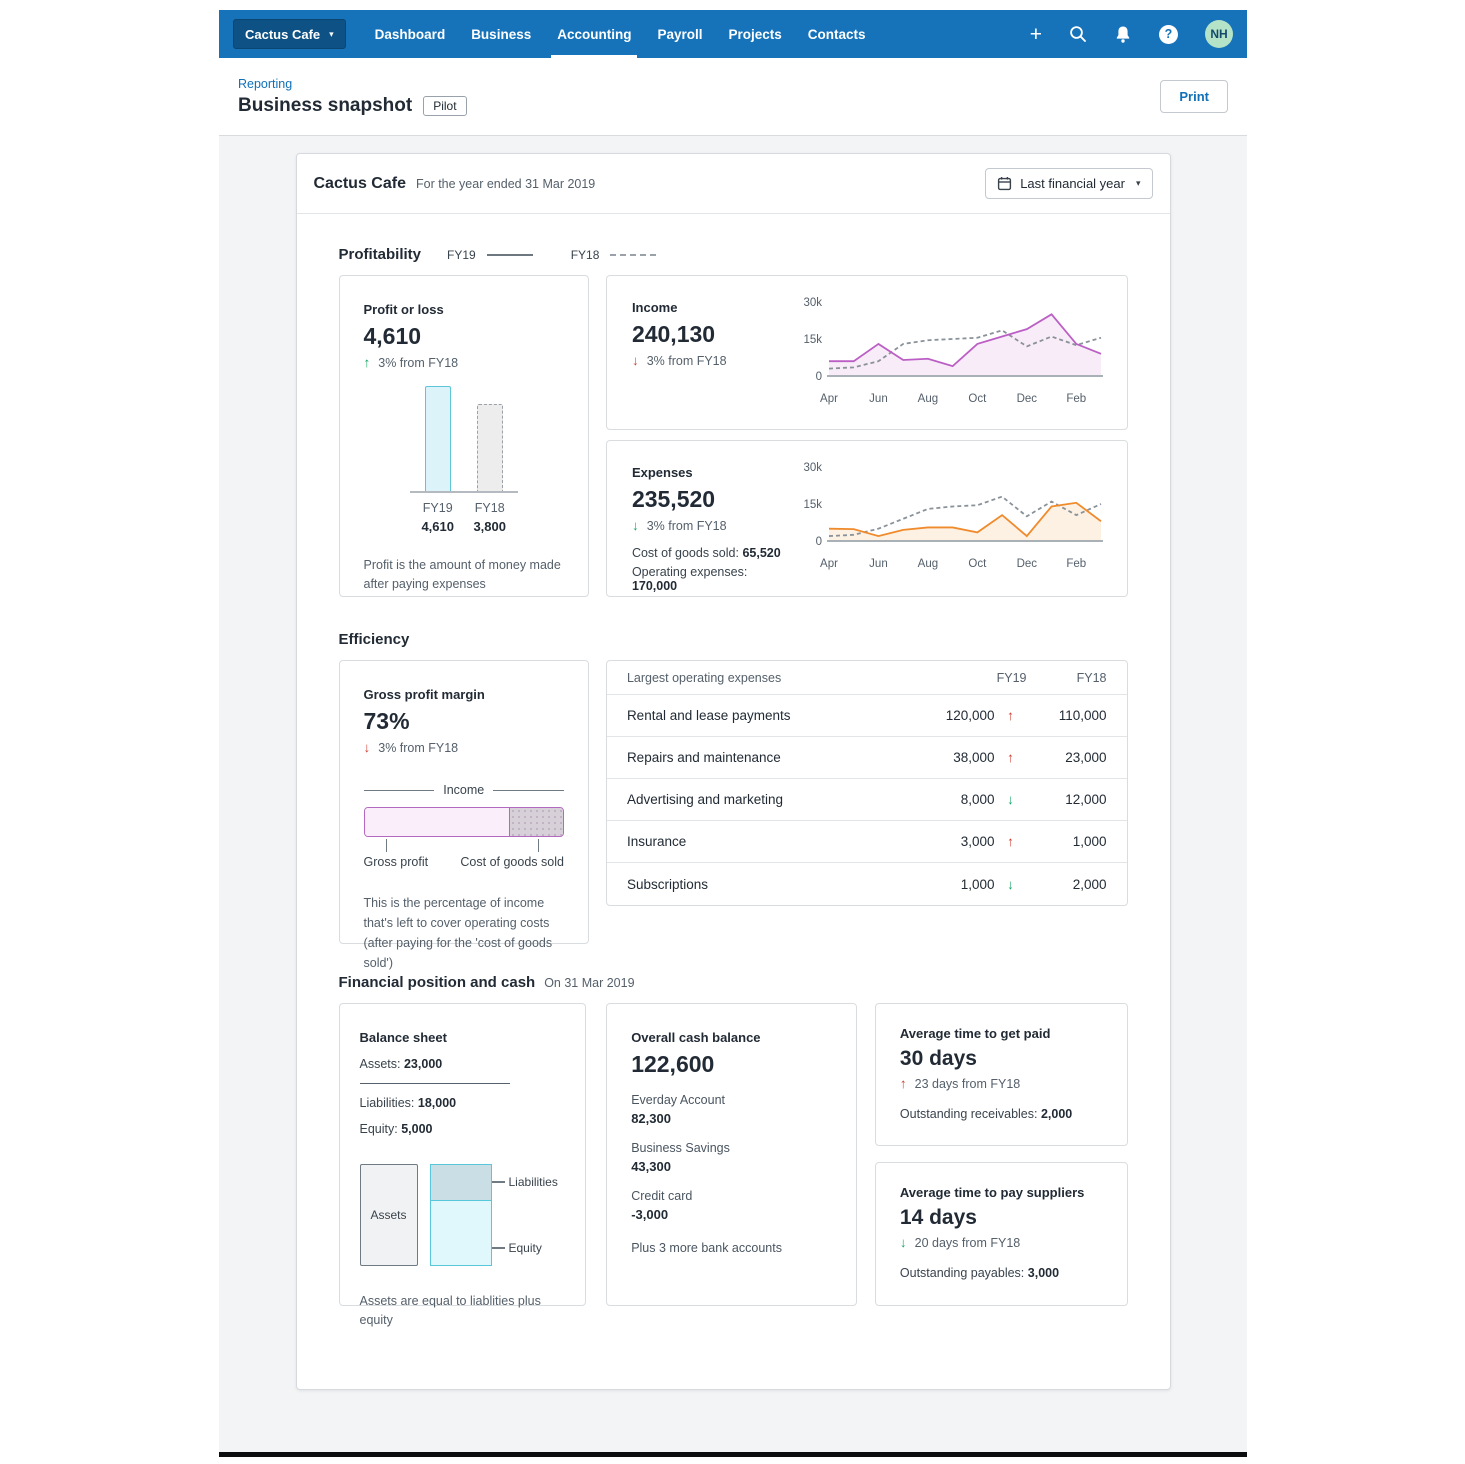 This screenshot has width=1465, height=1464. I want to click on search-icon, so click(1078, 34).